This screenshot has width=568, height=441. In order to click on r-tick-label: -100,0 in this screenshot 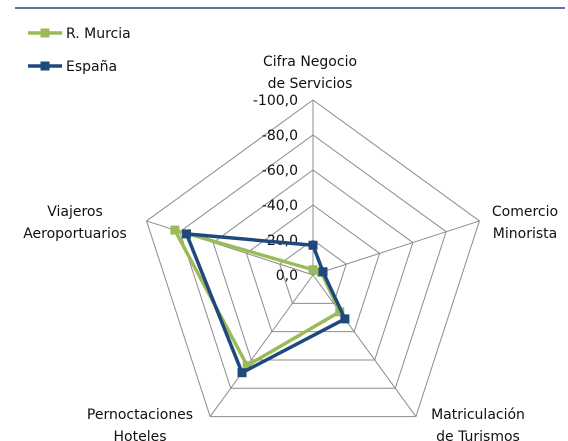, I will do `click(275, 101)`.